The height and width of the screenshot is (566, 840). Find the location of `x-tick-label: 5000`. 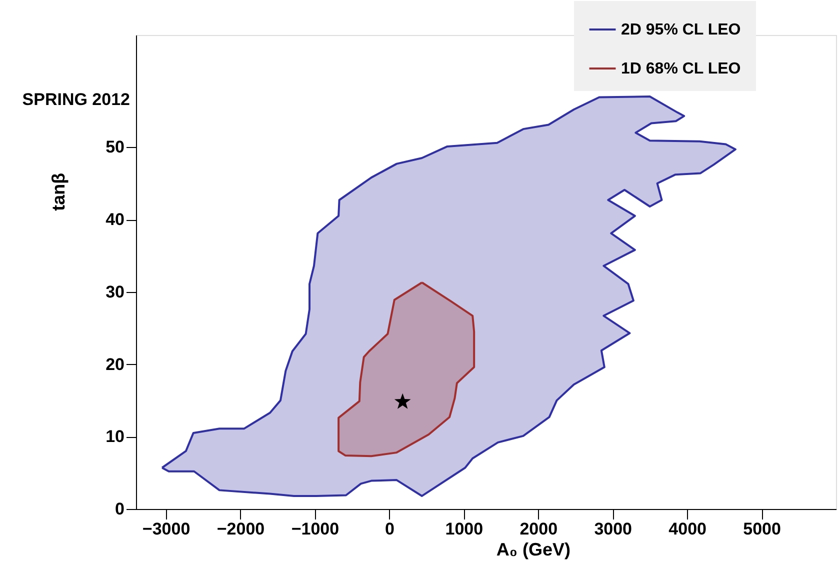

x-tick-label: 5000 is located at coordinates (762, 529).